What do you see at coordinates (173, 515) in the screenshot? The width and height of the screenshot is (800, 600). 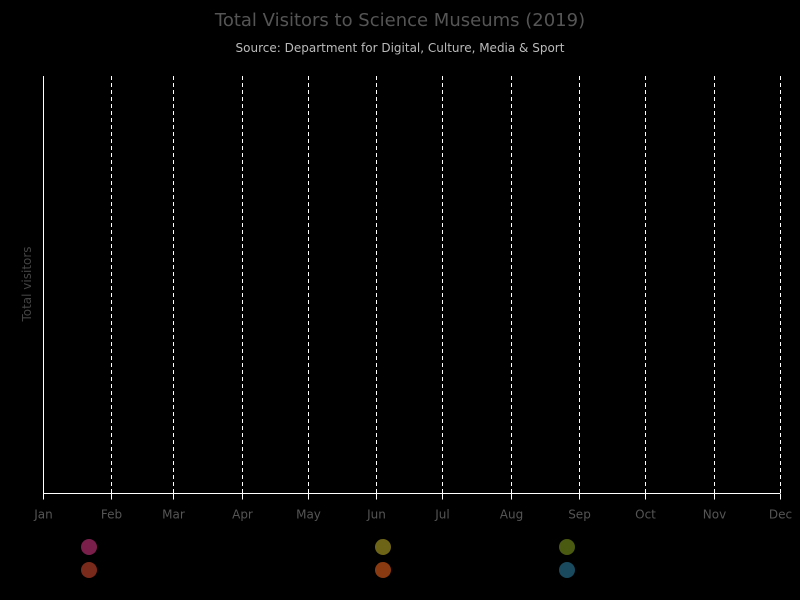 I see `tick-label-mar: Mar` at bounding box center [173, 515].